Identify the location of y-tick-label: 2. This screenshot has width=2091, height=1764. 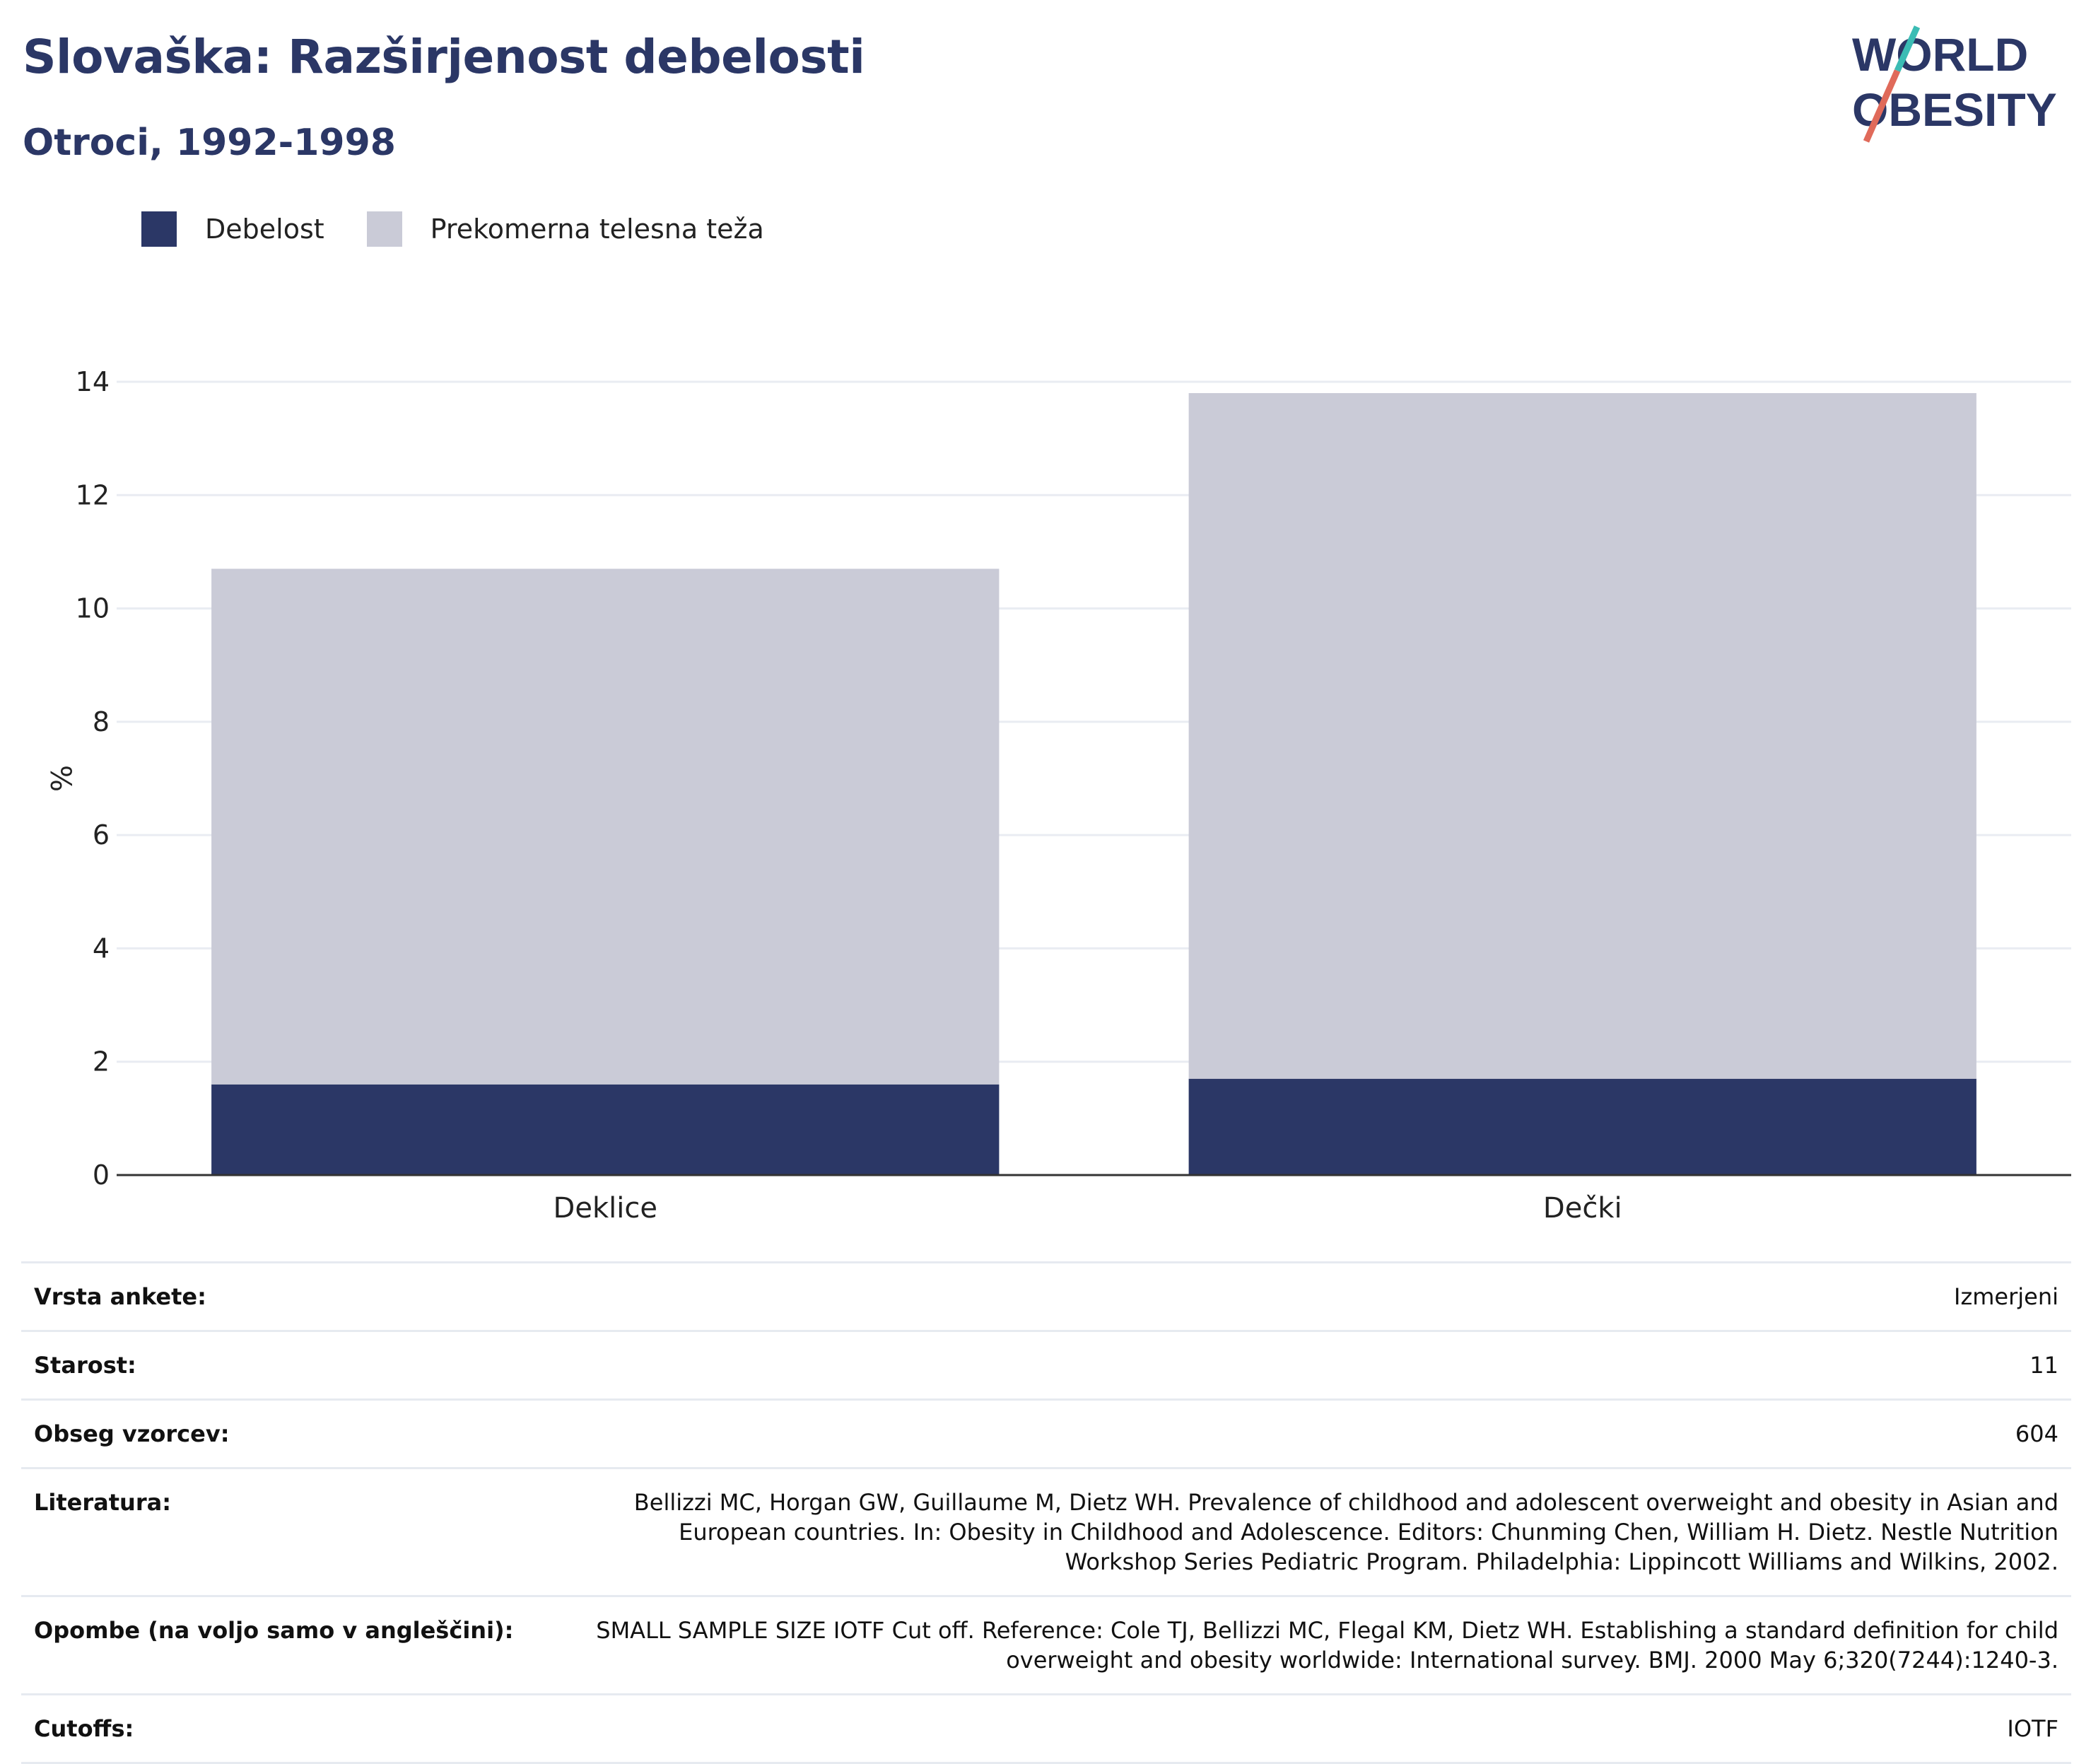
(101, 1061).